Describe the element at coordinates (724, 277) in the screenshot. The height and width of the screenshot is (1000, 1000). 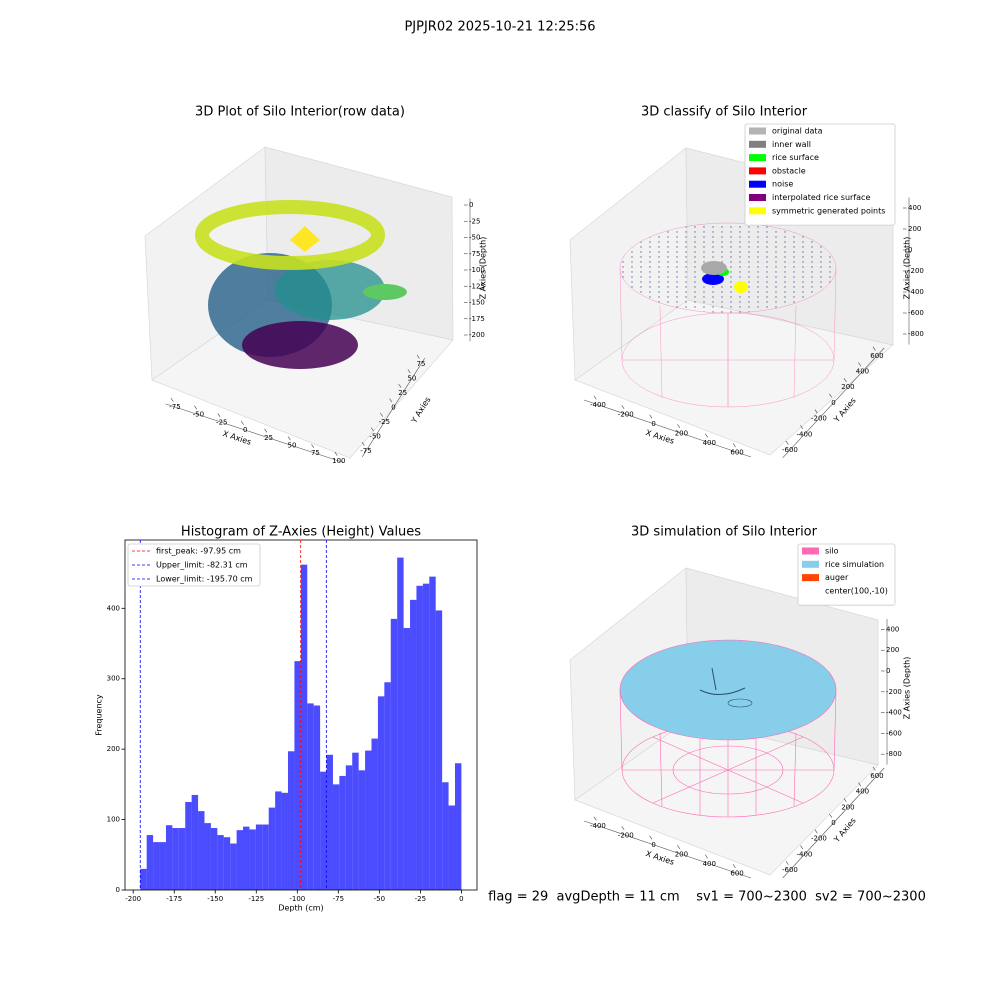
I see `classified-points` at that location.